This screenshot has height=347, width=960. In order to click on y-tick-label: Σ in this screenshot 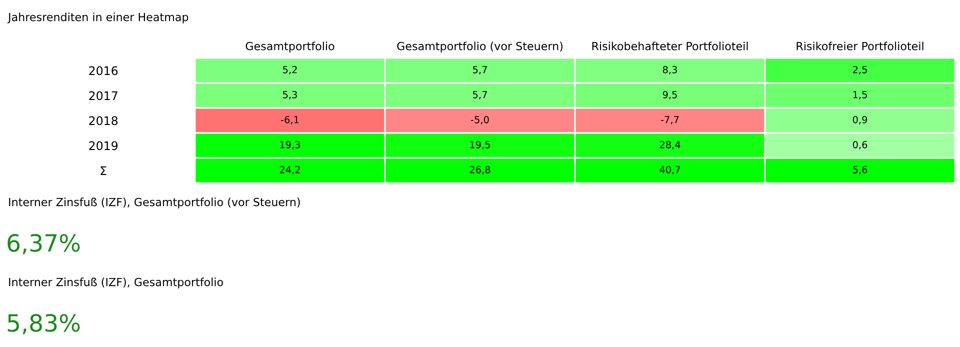, I will do `click(103, 170)`.